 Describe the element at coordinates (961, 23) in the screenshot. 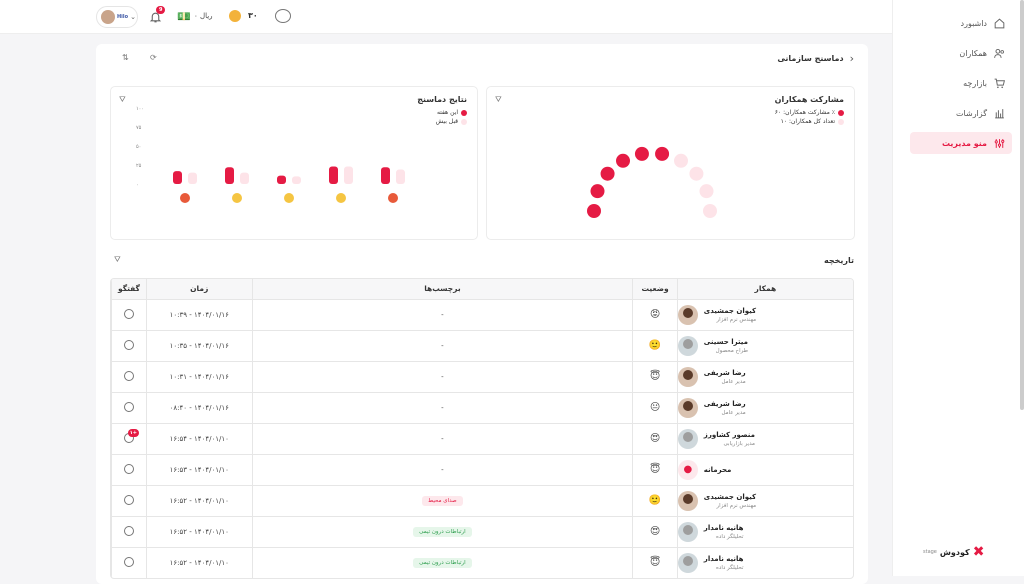

I see `sidebar-item-dashboard: داشبورد` at that location.